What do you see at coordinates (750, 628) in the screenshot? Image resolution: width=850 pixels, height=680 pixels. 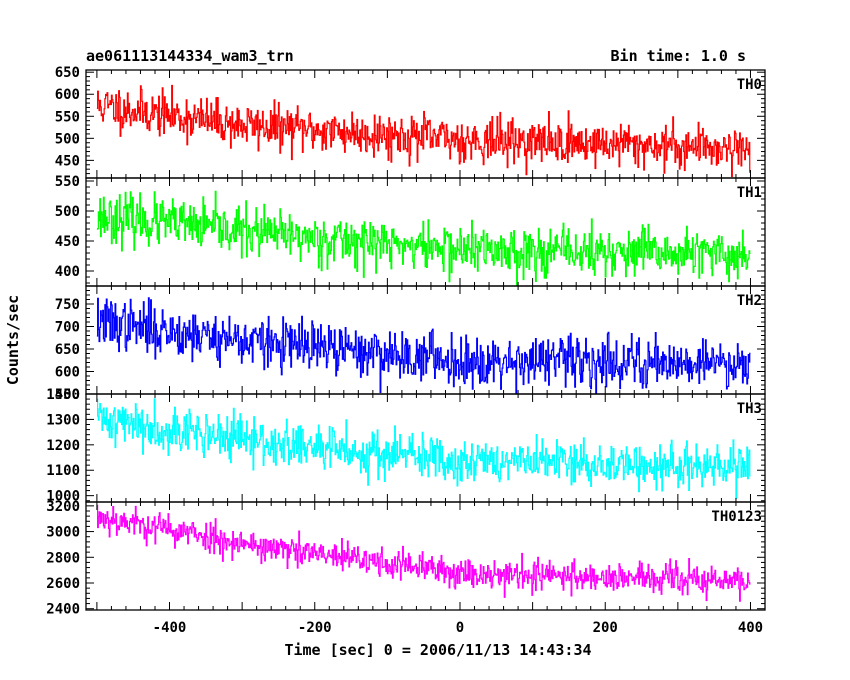 I see `x-tick-label: 400` at bounding box center [750, 628].